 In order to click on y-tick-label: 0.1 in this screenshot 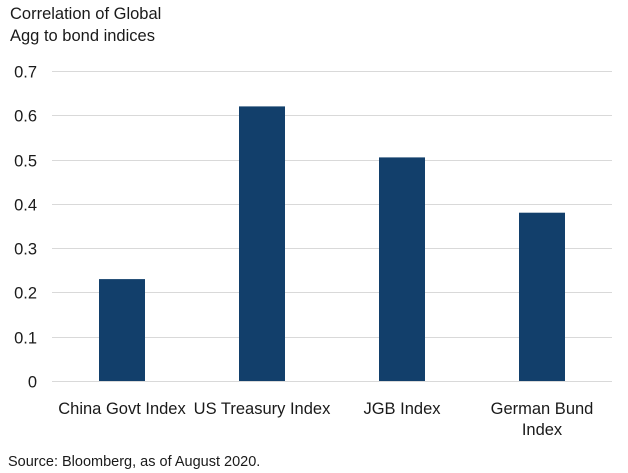, I will do `click(25, 339)`.